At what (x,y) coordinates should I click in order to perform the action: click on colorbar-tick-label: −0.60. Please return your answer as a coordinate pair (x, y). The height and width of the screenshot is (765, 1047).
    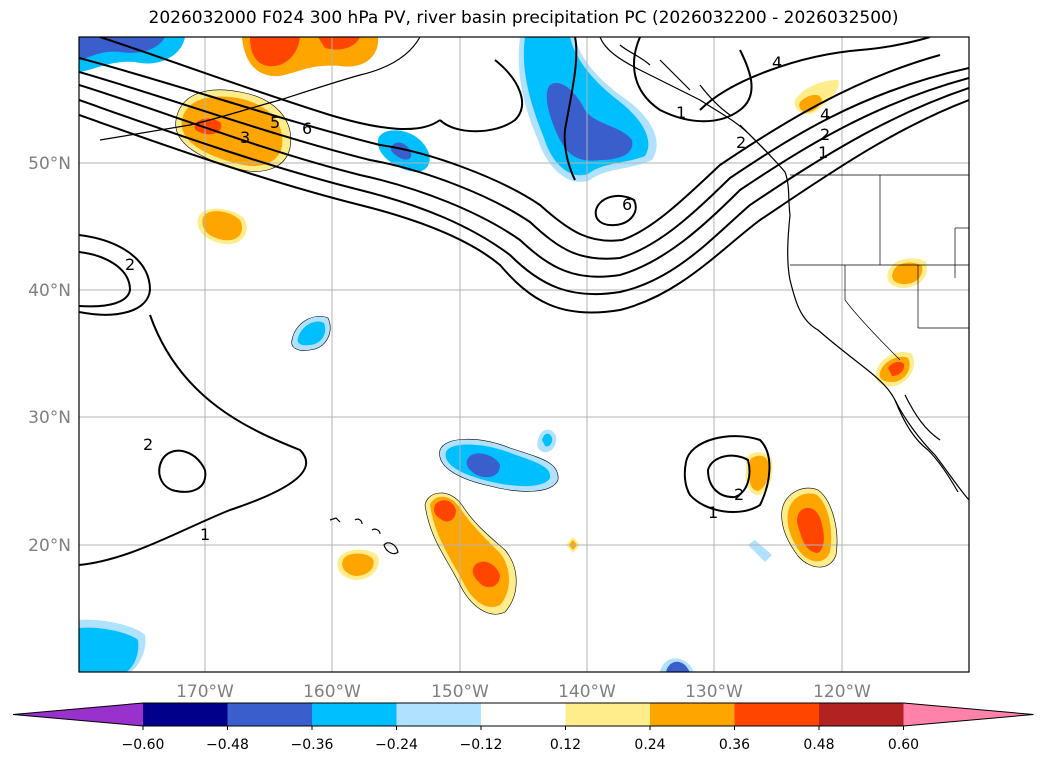
    Looking at the image, I should click on (143, 745).